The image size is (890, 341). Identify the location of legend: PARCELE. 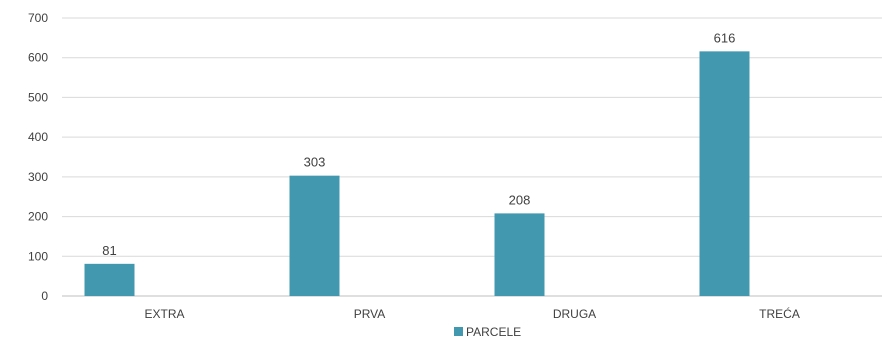
(487, 332).